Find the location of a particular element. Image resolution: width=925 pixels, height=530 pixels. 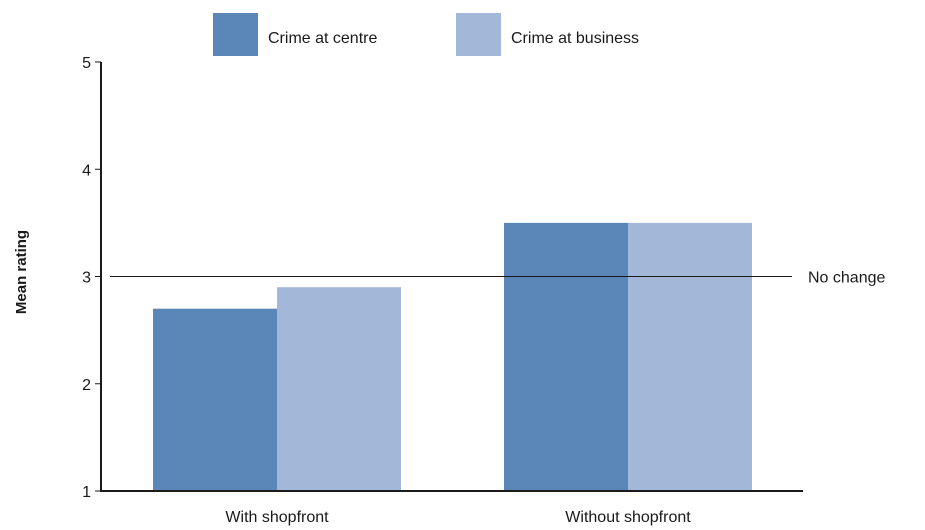

bar-crime-at-business-without-shopfront is located at coordinates (690, 356).